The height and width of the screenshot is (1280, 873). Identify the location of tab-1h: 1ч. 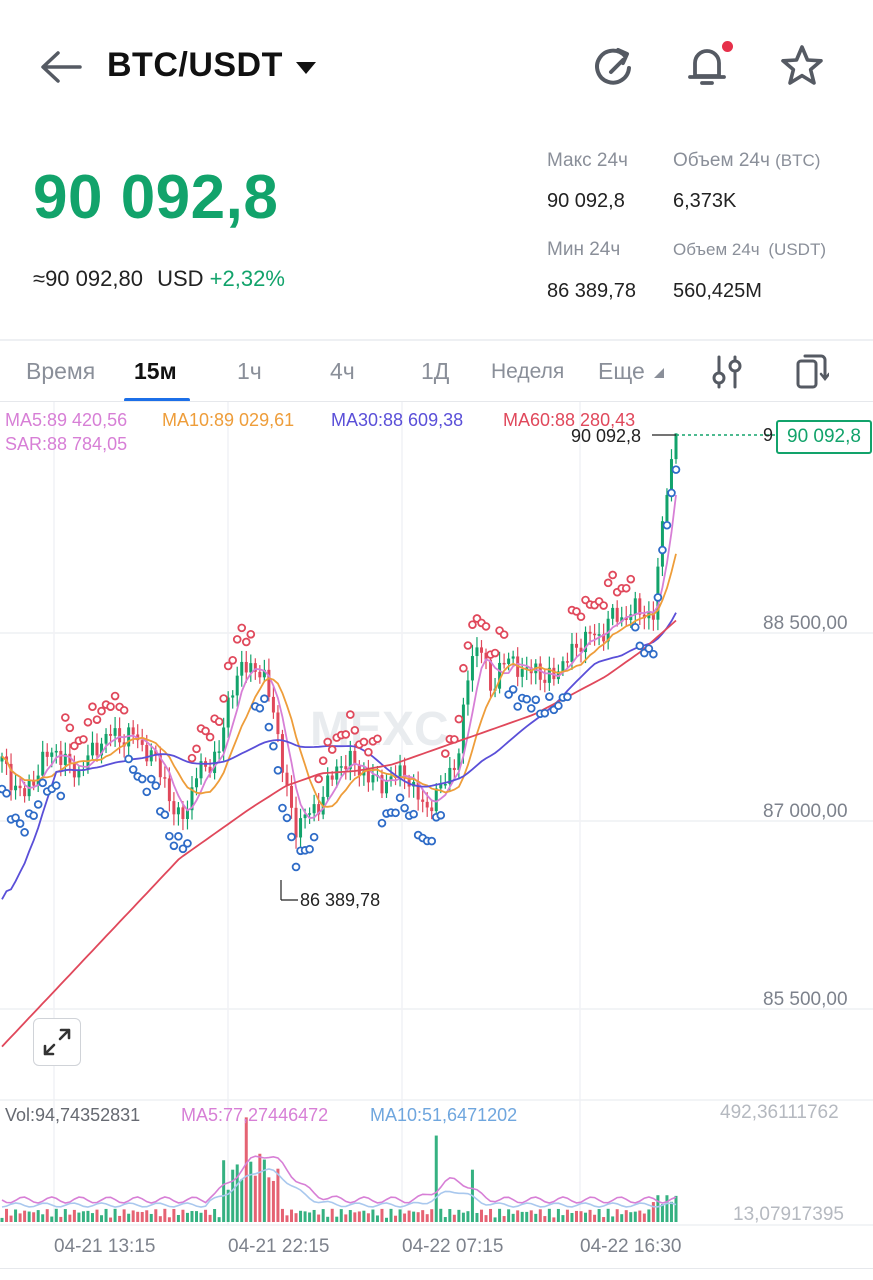
(249, 371).